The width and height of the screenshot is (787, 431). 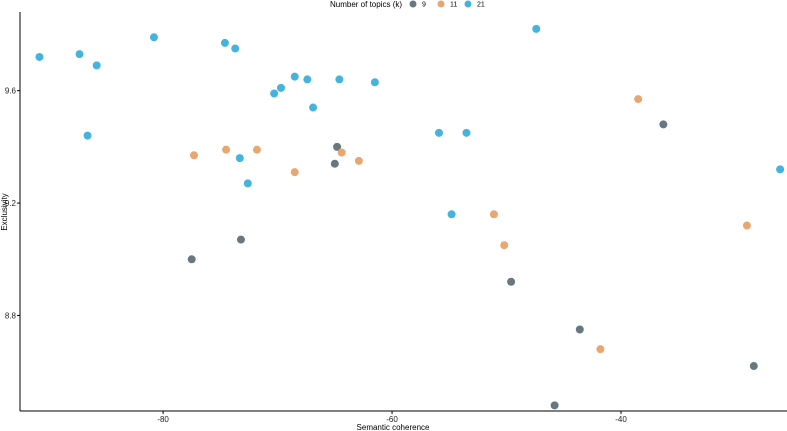 What do you see at coordinates (453, 5) in the screenshot?
I see `legend-label-k11: 11` at bounding box center [453, 5].